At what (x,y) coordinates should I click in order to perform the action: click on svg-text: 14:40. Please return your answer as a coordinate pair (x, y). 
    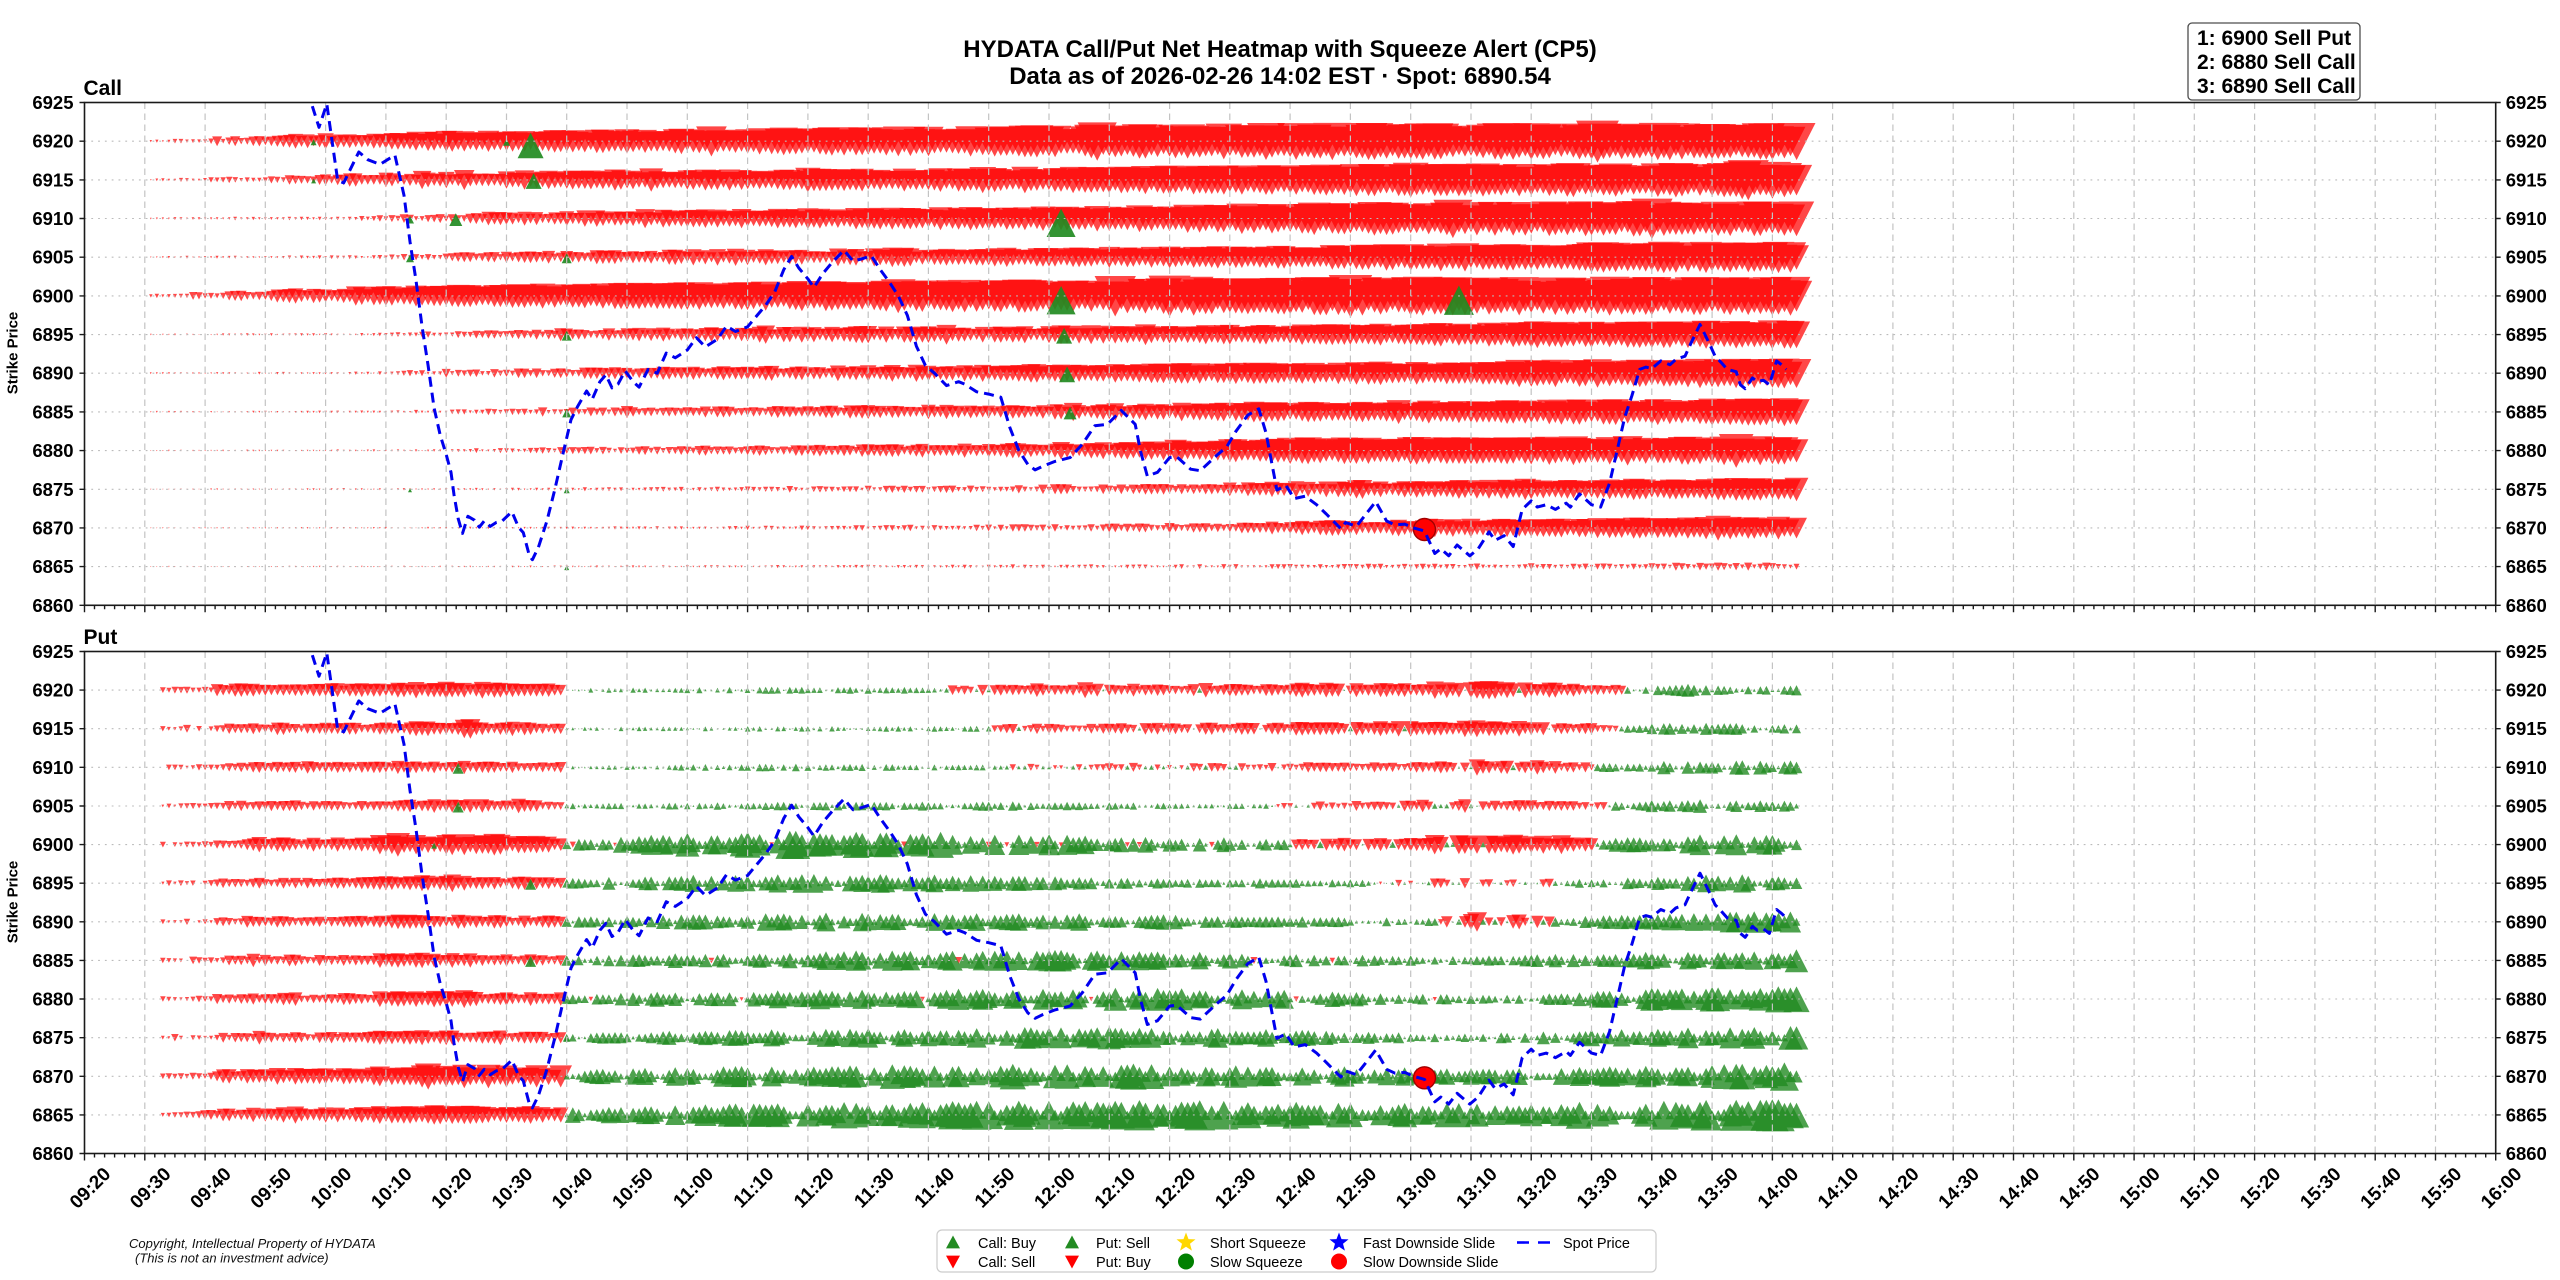
    Looking at the image, I should click on (2019, 1188).